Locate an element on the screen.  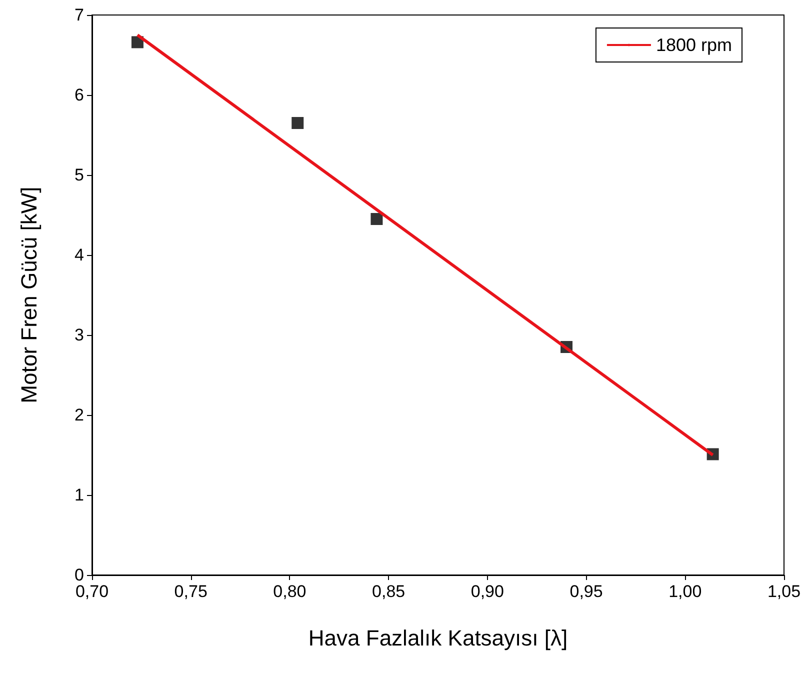
x-tick-label: 1,05 is located at coordinates (784, 591).